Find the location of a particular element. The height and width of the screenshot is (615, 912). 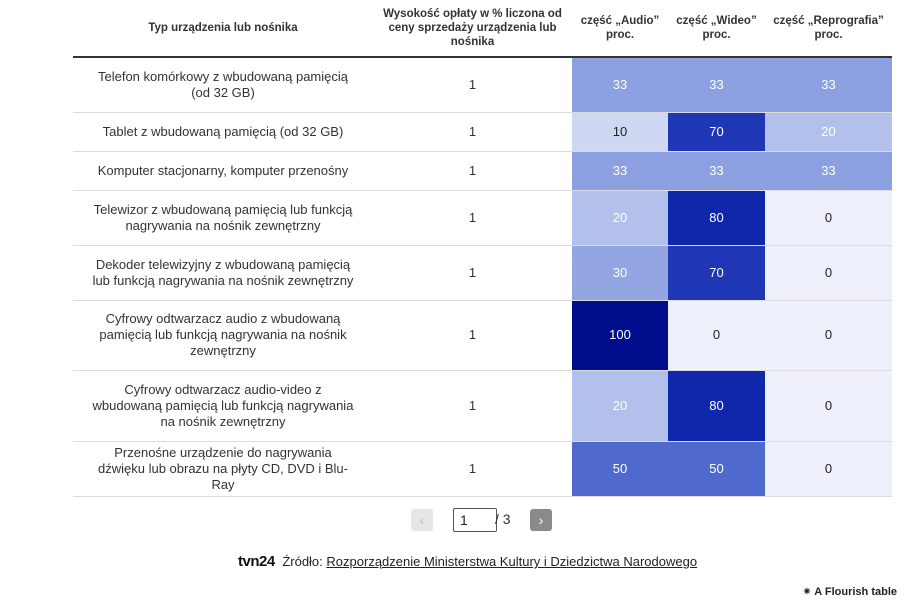

source-label: Źródło: is located at coordinates (302, 561).